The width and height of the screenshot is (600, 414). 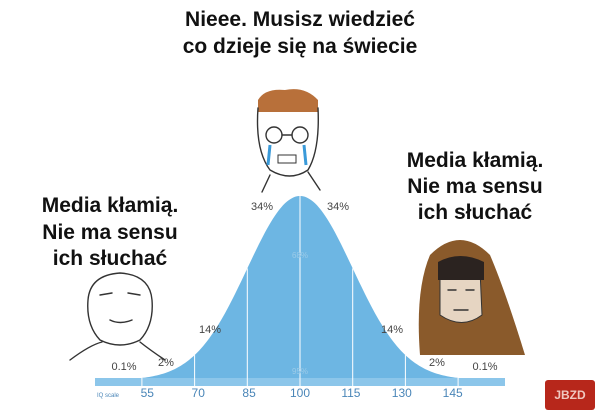 What do you see at coordinates (475, 212) in the screenshot?
I see `right-caption: ich słuchać` at bounding box center [475, 212].